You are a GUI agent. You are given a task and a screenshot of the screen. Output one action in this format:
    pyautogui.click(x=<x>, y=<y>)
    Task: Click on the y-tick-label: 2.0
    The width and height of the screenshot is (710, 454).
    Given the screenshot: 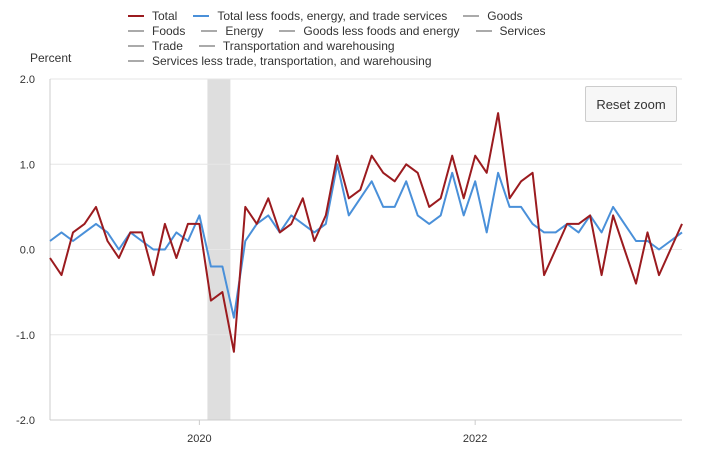 What is the action you would take?
    pyautogui.click(x=27, y=80)
    